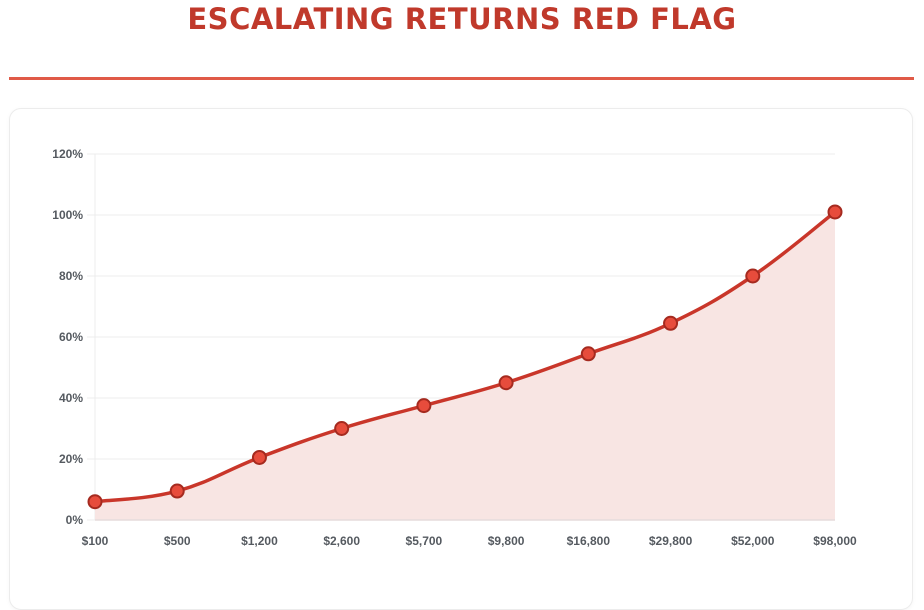  I want to click on x-tick-label: $9,800, so click(506, 541).